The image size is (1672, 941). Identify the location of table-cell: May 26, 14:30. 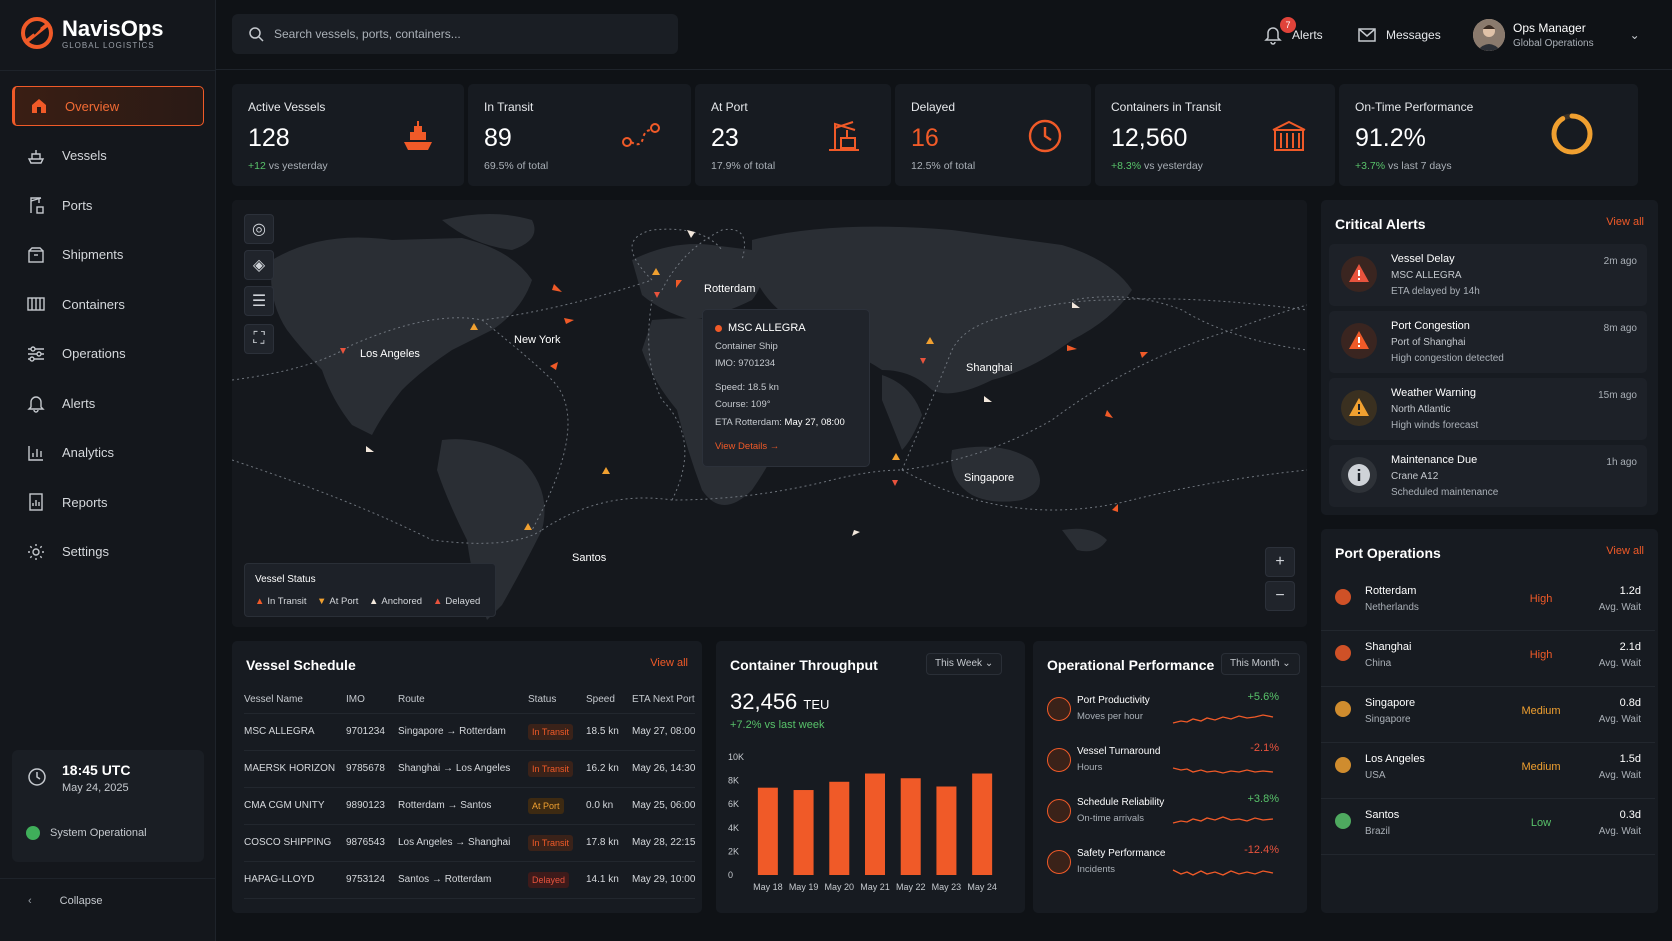
(664, 769).